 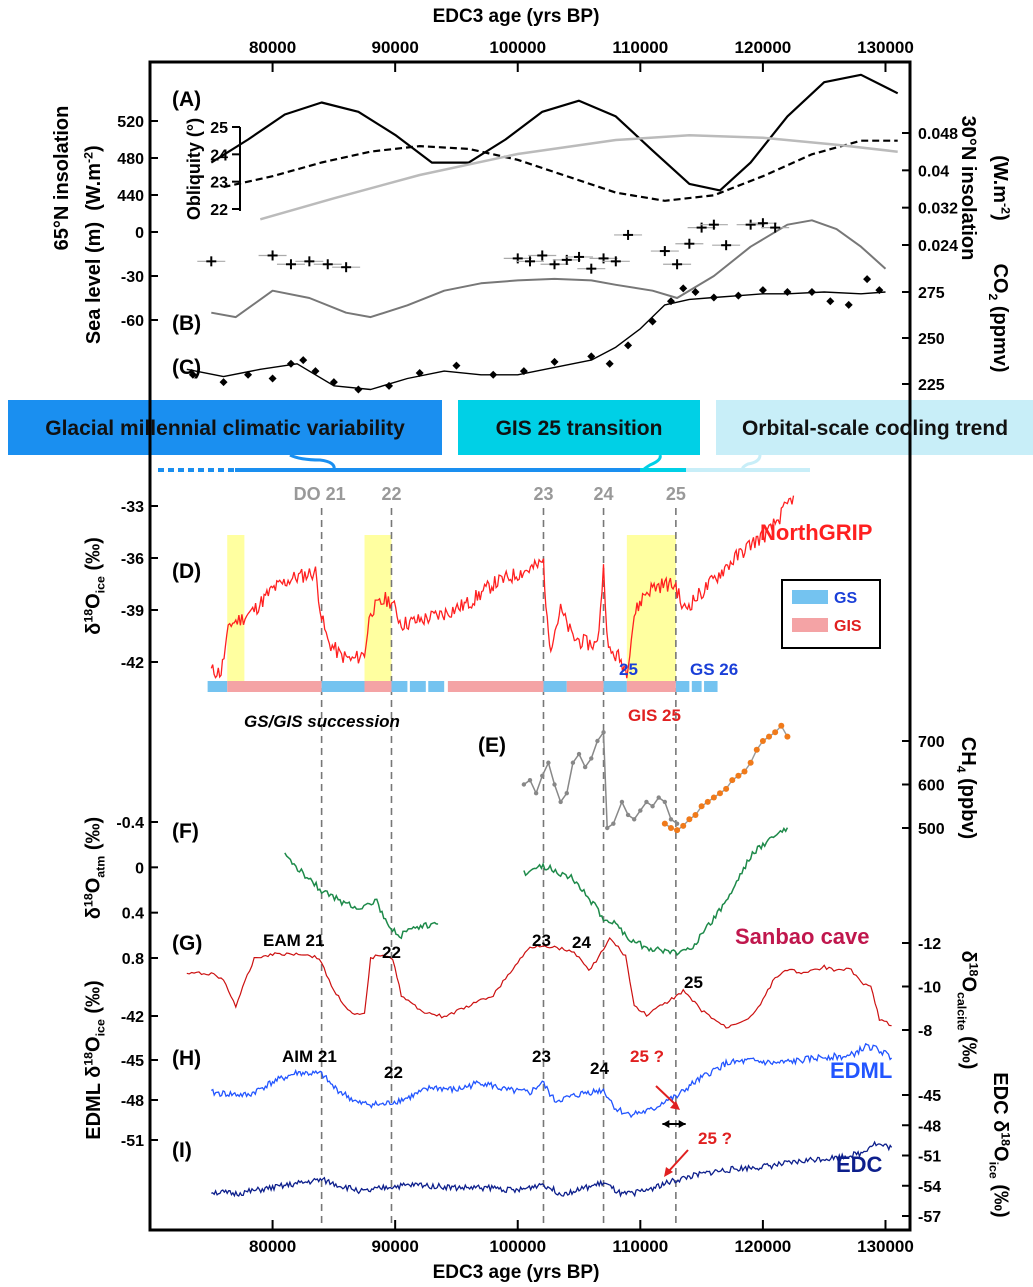 I want to click on ins65-unit: (W.m-2), so click(x=93, y=177).